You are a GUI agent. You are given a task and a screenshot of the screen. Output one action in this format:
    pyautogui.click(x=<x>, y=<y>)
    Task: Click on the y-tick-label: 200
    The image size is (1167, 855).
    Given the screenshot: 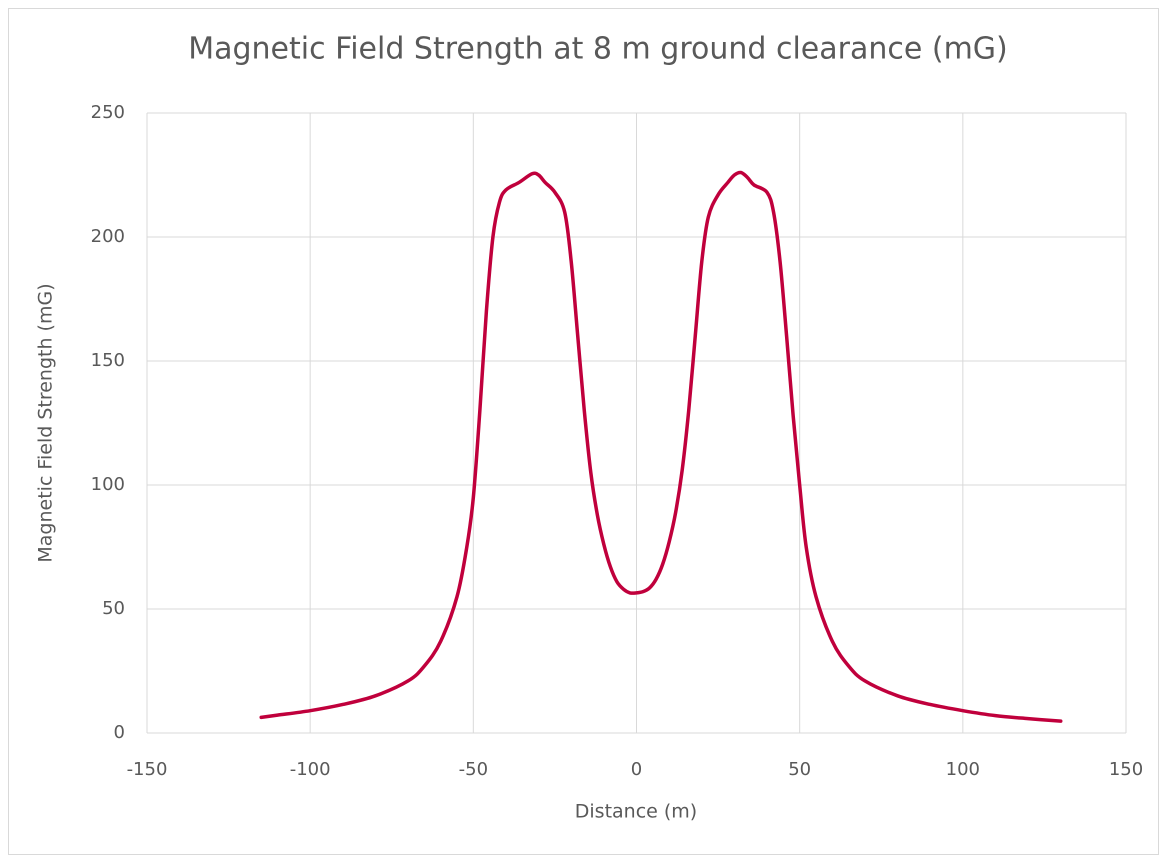 What is the action you would take?
    pyautogui.click(x=108, y=236)
    